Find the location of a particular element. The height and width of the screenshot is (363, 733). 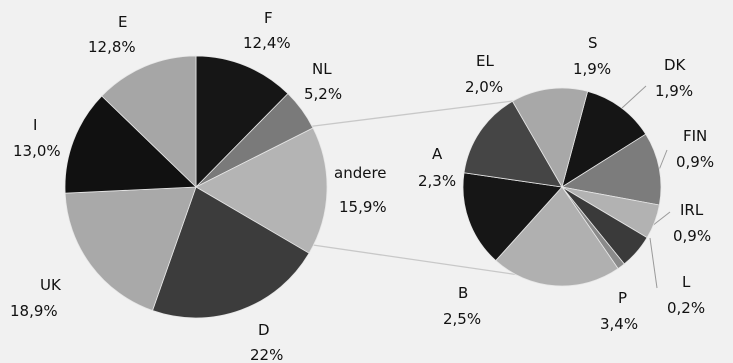

label-uk-value: 18,9% is located at coordinates (34, 311).